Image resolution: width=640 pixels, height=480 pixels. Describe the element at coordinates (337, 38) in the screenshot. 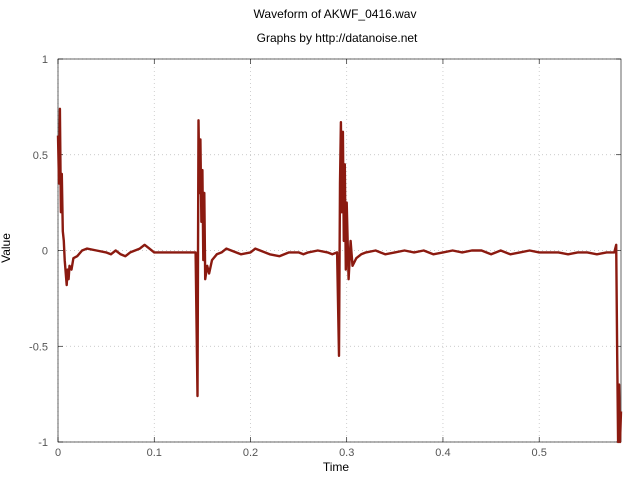

I see `chart-subtitle: Graphs by http://datanoise.net` at that location.